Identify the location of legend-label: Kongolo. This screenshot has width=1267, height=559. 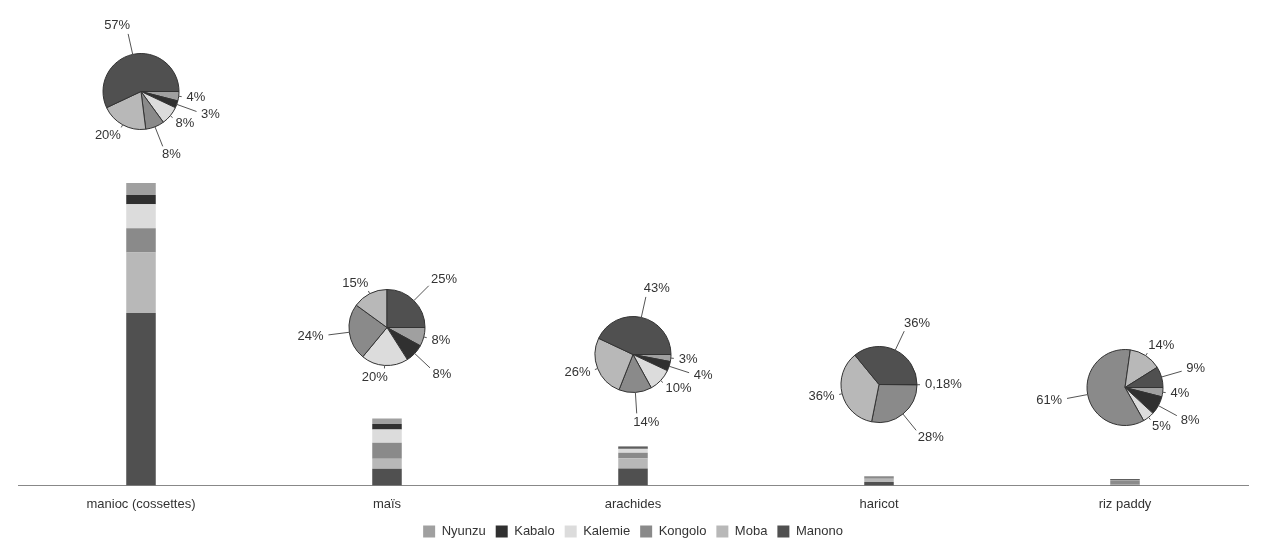
(682, 531).